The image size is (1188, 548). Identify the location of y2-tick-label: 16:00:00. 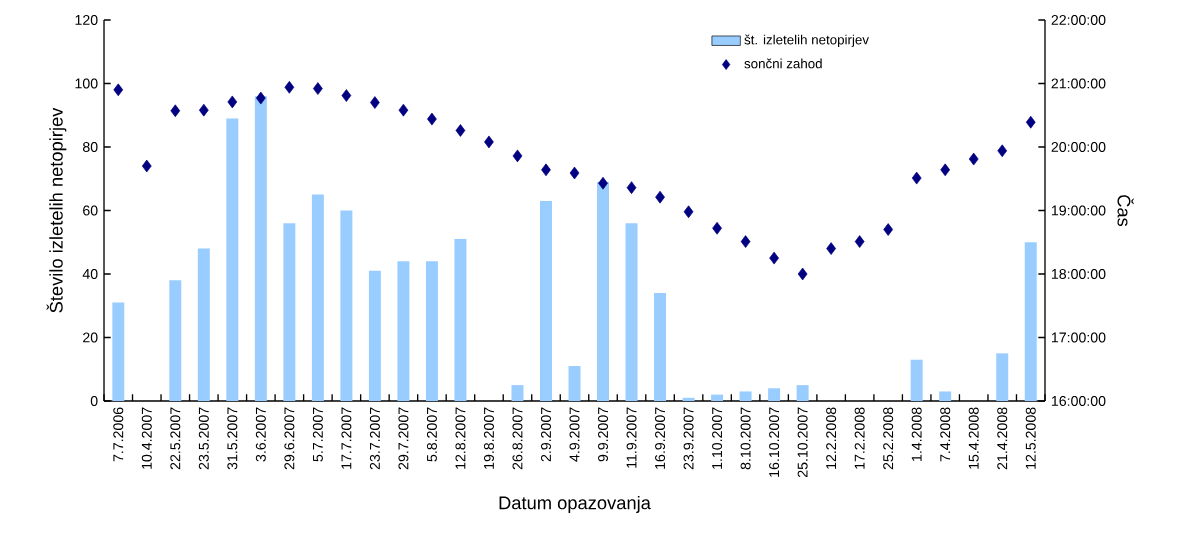
(1078, 400).